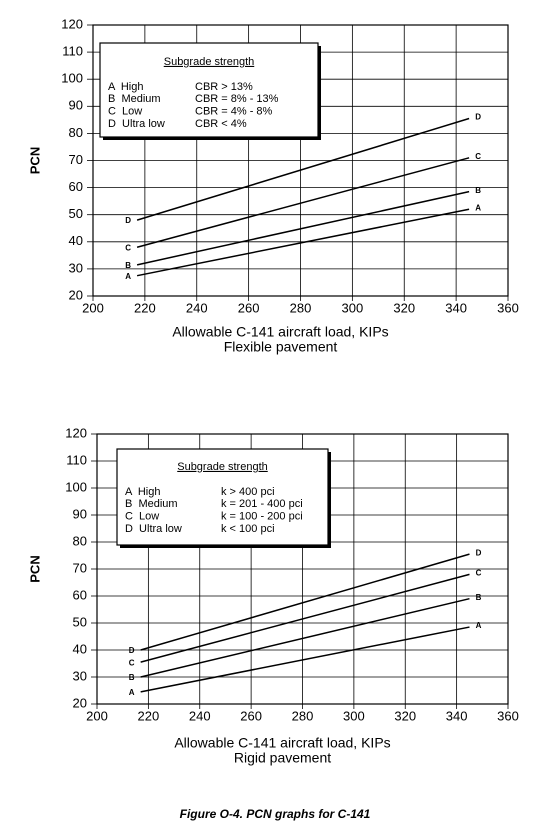  What do you see at coordinates (281, 347) in the screenshot?
I see `subtitle: Flexible pavement` at bounding box center [281, 347].